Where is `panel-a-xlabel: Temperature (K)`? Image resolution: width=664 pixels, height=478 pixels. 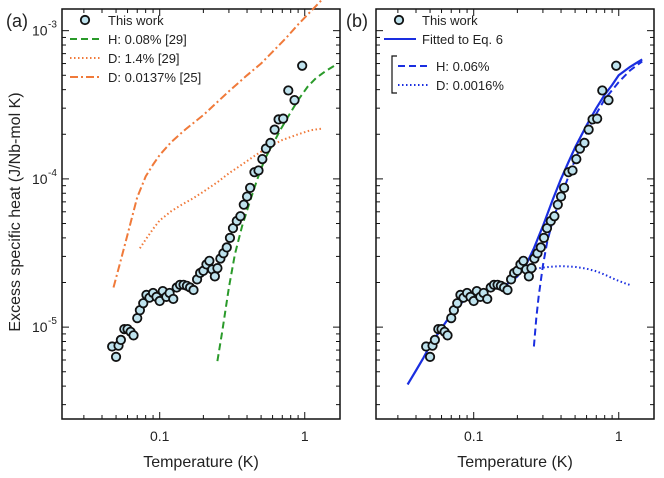 panel-a-xlabel: Temperature (K) is located at coordinates (201, 462).